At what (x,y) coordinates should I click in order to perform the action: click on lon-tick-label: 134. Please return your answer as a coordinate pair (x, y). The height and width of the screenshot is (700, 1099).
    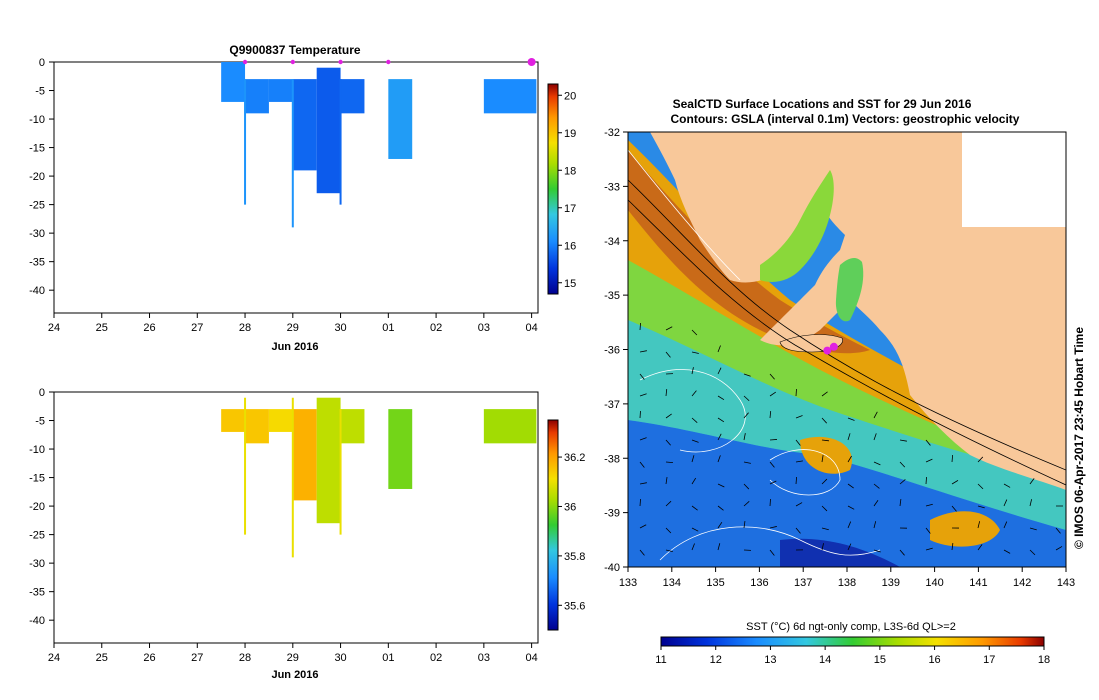
    Looking at the image, I should click on (672, 583).